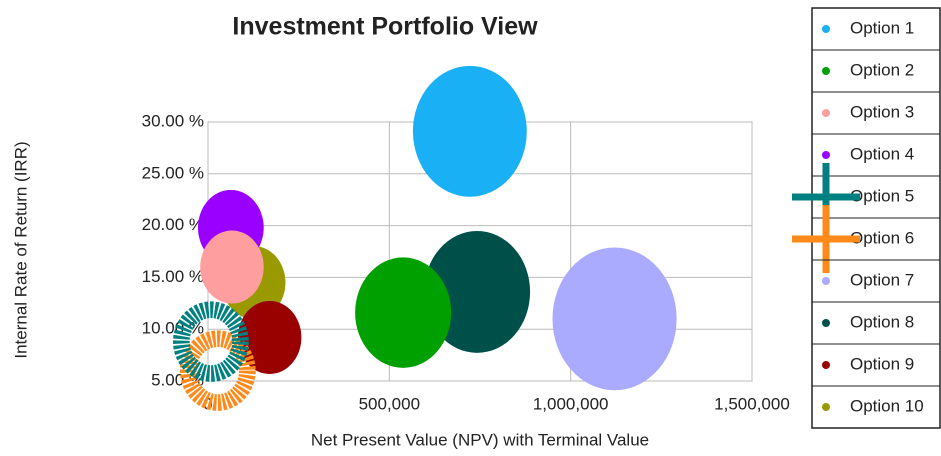 Image resolution: width=941 pixels, height=456 pixels. I want to click on legend-label: Option 10, so click(887, 405).